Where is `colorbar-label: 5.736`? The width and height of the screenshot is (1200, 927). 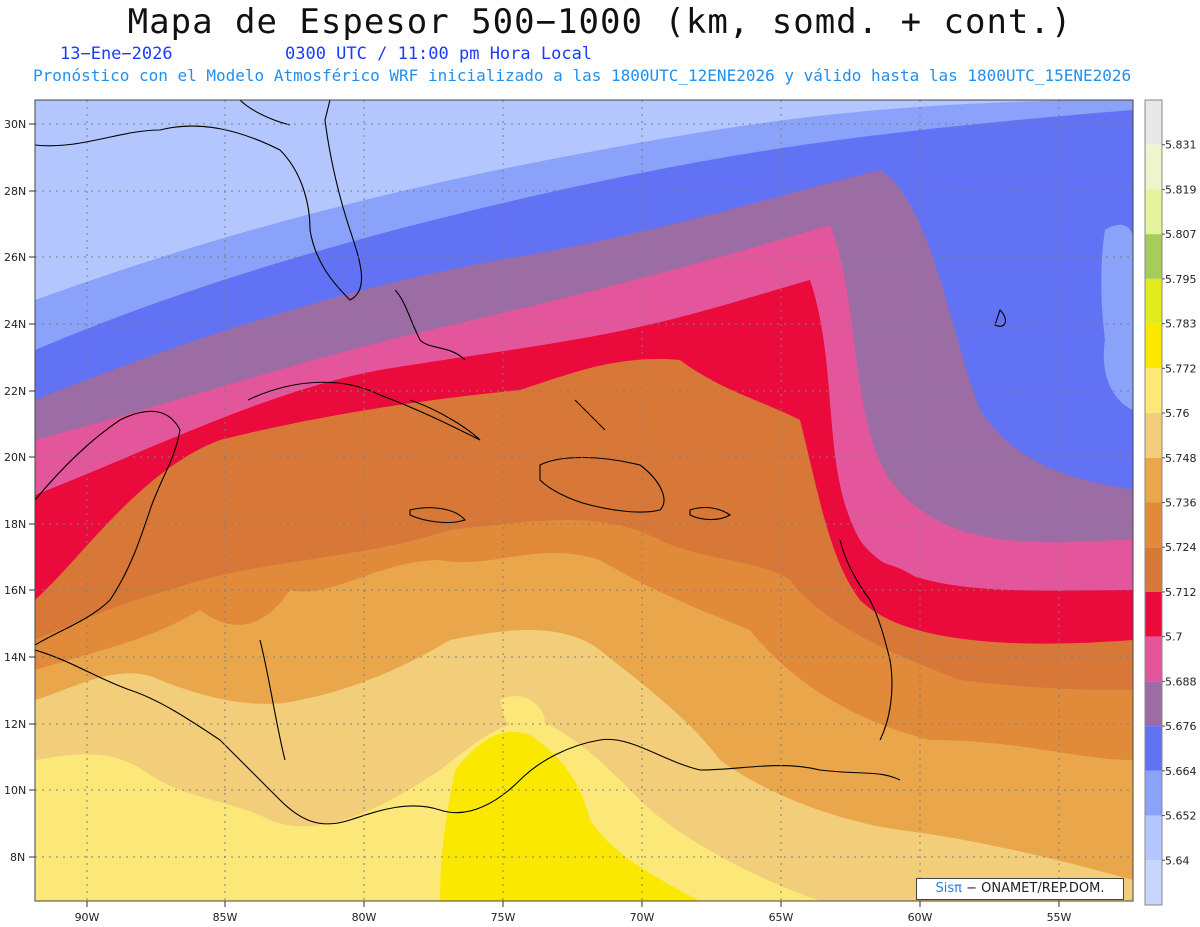
colorbar-label: 5.736 is located at coordinates (1181, 503).